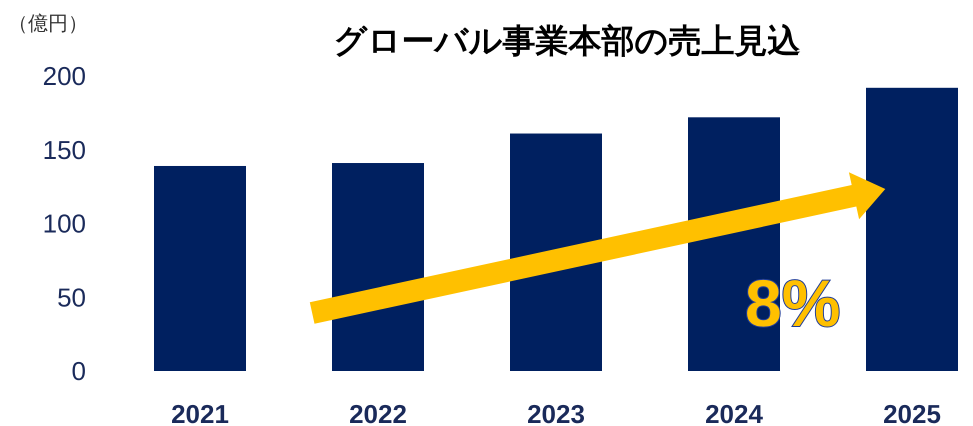 Image resolution: width=973 pixels, height=426 pixels. I want to click on y-tick-label: 50, so click(71, 297).